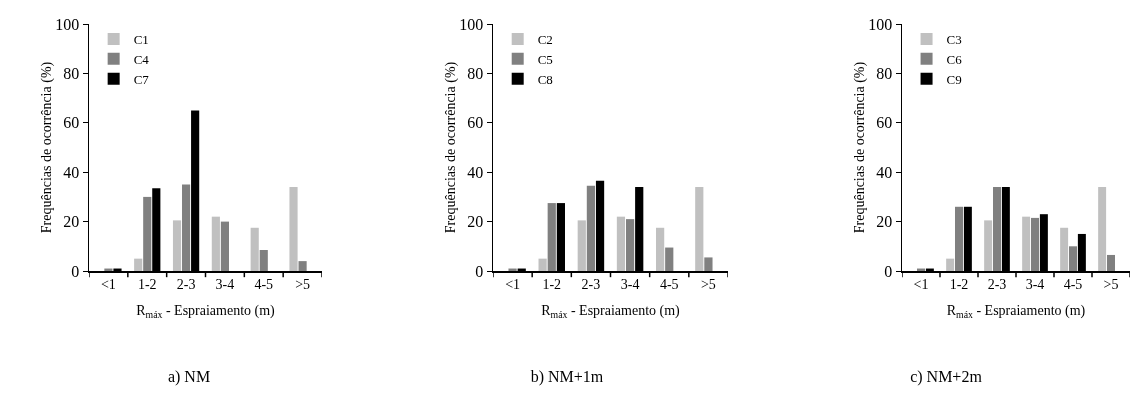  What do you see at coordinates (946, 376) in the screenshot?
I see `text: c) NM+2m` at bounding box center [946, 376].